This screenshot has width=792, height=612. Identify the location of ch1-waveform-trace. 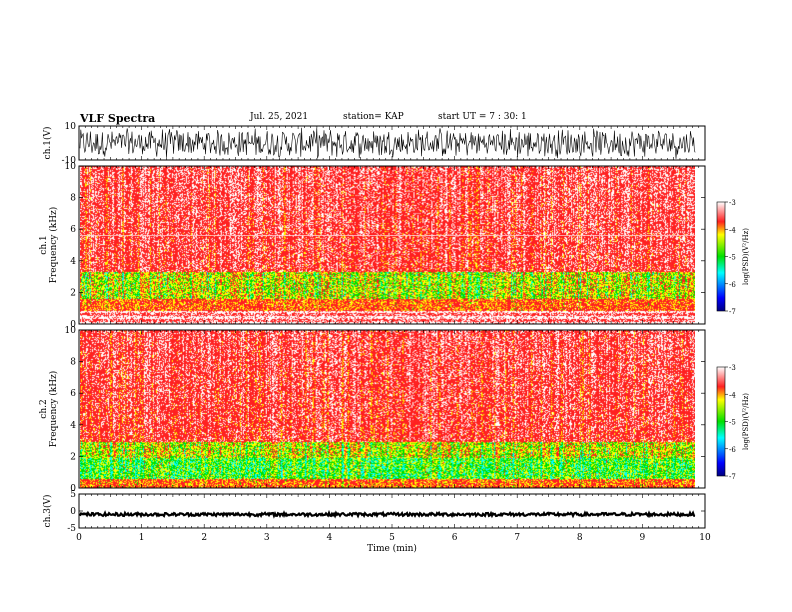
(387, 143).